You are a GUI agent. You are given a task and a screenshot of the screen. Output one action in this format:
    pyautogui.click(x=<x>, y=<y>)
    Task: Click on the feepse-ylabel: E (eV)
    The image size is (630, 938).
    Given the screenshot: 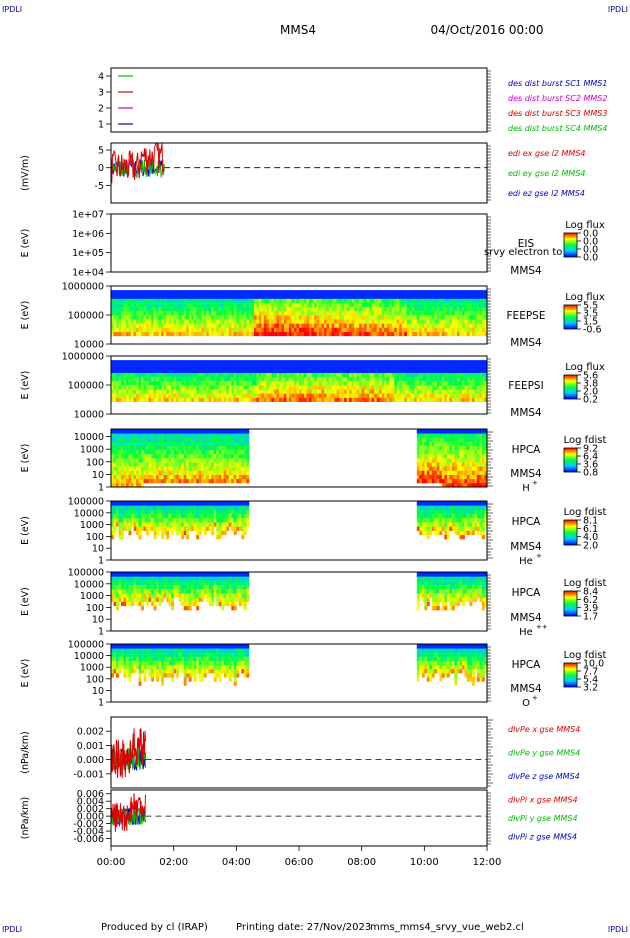 What is the action you would take?
    pyautogui.click(x=25, y=315)
    